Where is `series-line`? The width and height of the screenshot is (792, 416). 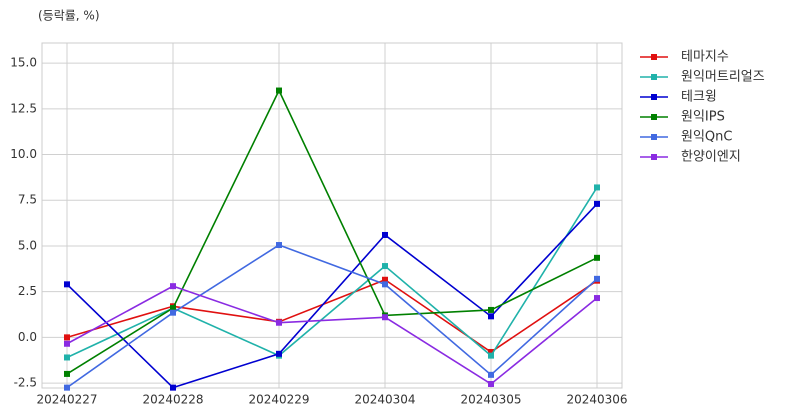
series-line is located at coordinates (332, 315).